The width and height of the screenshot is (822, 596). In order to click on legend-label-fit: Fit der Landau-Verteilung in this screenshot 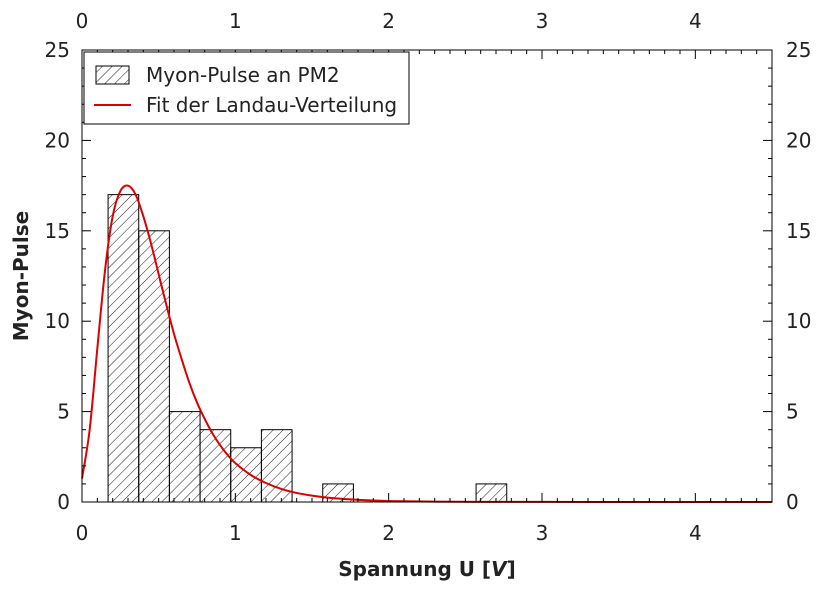, I will do `click(271, 105)`.